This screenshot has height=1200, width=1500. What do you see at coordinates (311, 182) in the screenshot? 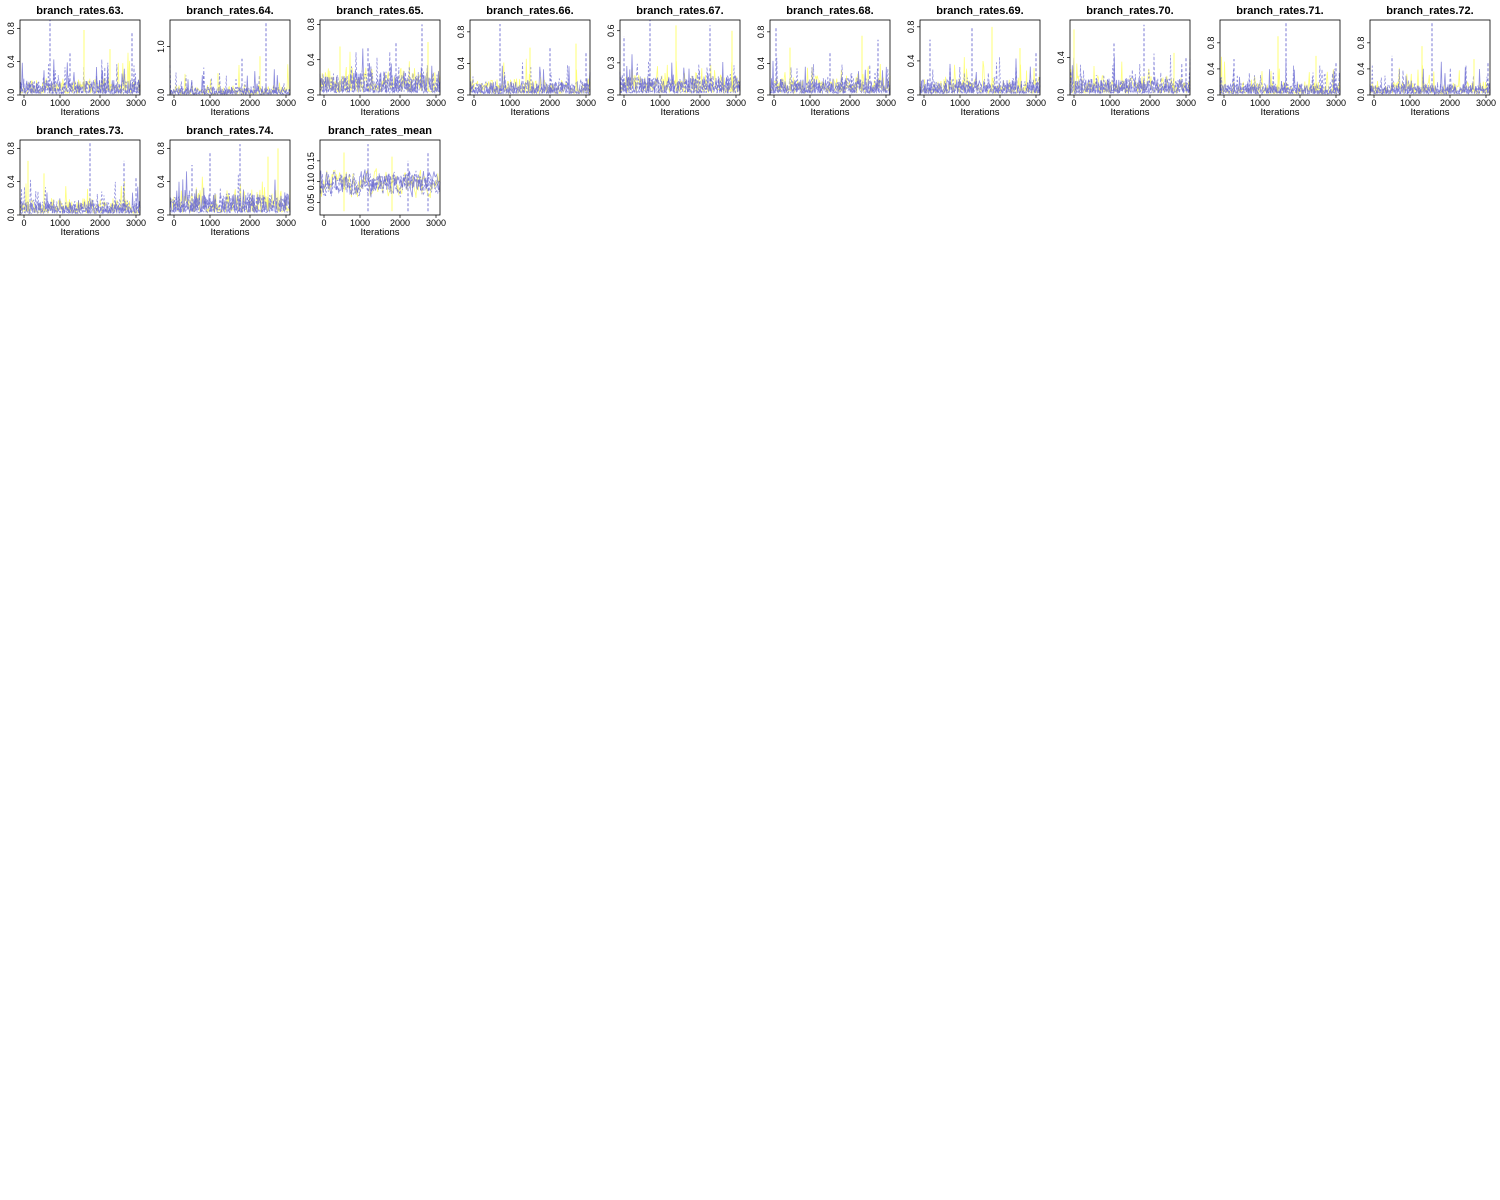
I see `y-tick-label: 0.10` at bounding box center [311, 182].